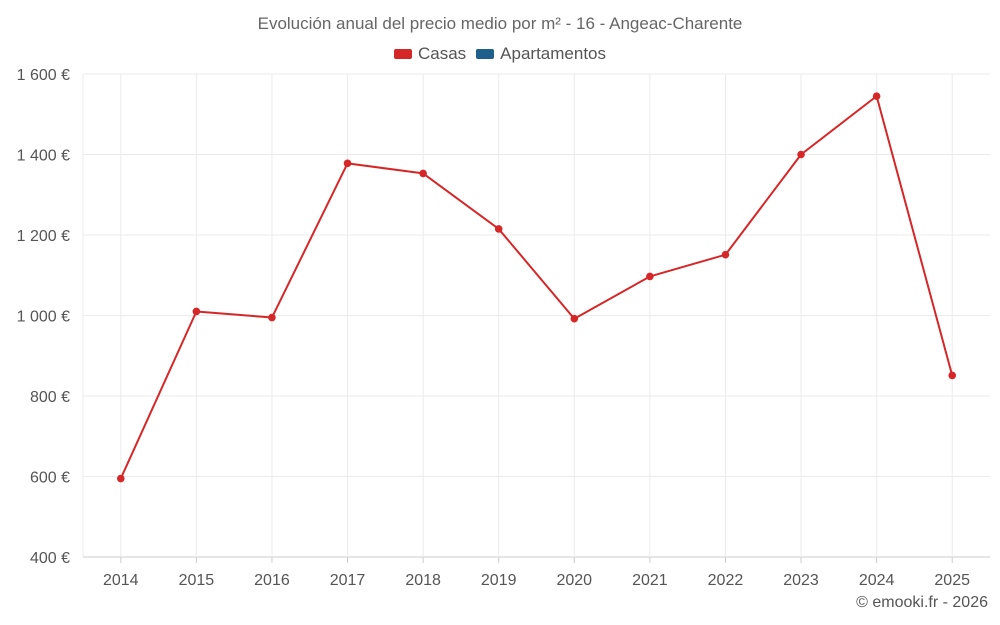 This screenshot has width=1000, height=625. What do you see at coordinates (348, 580) in the screenshot?
I see `x-tick-label: 2017` at bounding box center [348, 580].